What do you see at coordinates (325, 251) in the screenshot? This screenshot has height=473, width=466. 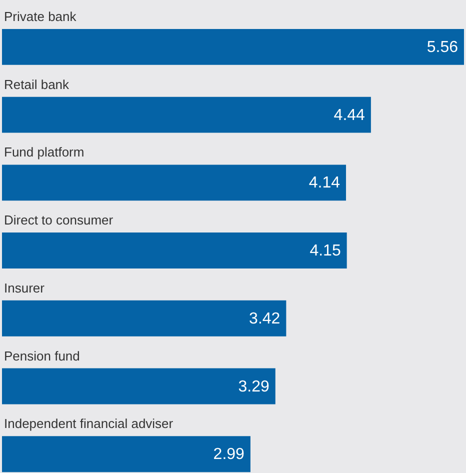 I see `data-label: 4.15` at bounding box center [325, 251].